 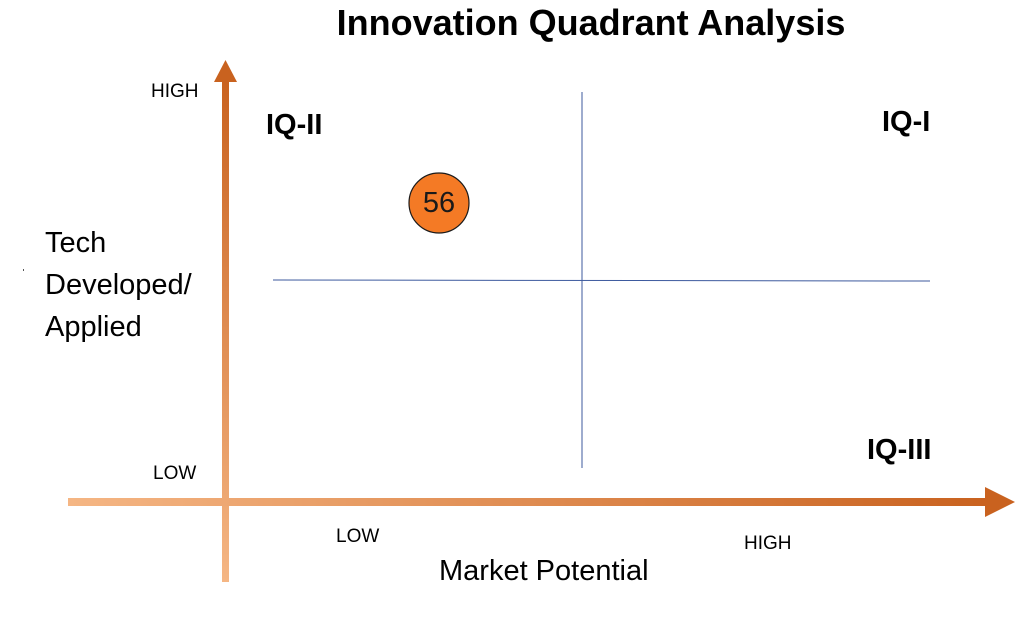 I want to click on x-axis-arrowhead, so click(x=1000, y=502).